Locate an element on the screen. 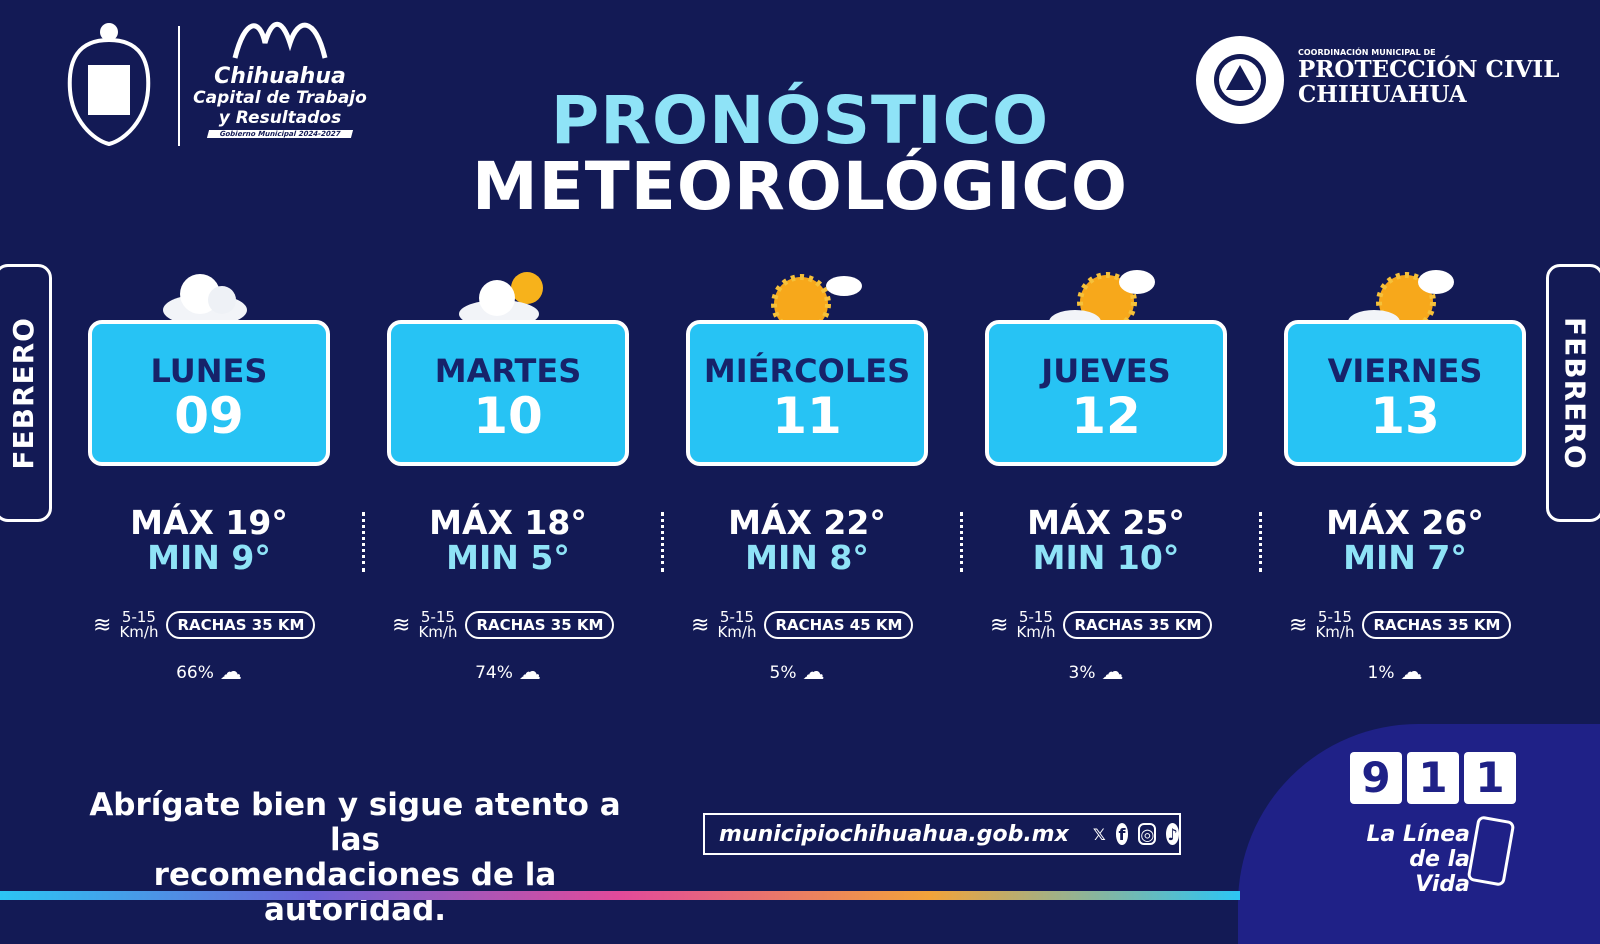  website-link: municipiochihuahua.gob.mx is located at coordinates (894, 834).